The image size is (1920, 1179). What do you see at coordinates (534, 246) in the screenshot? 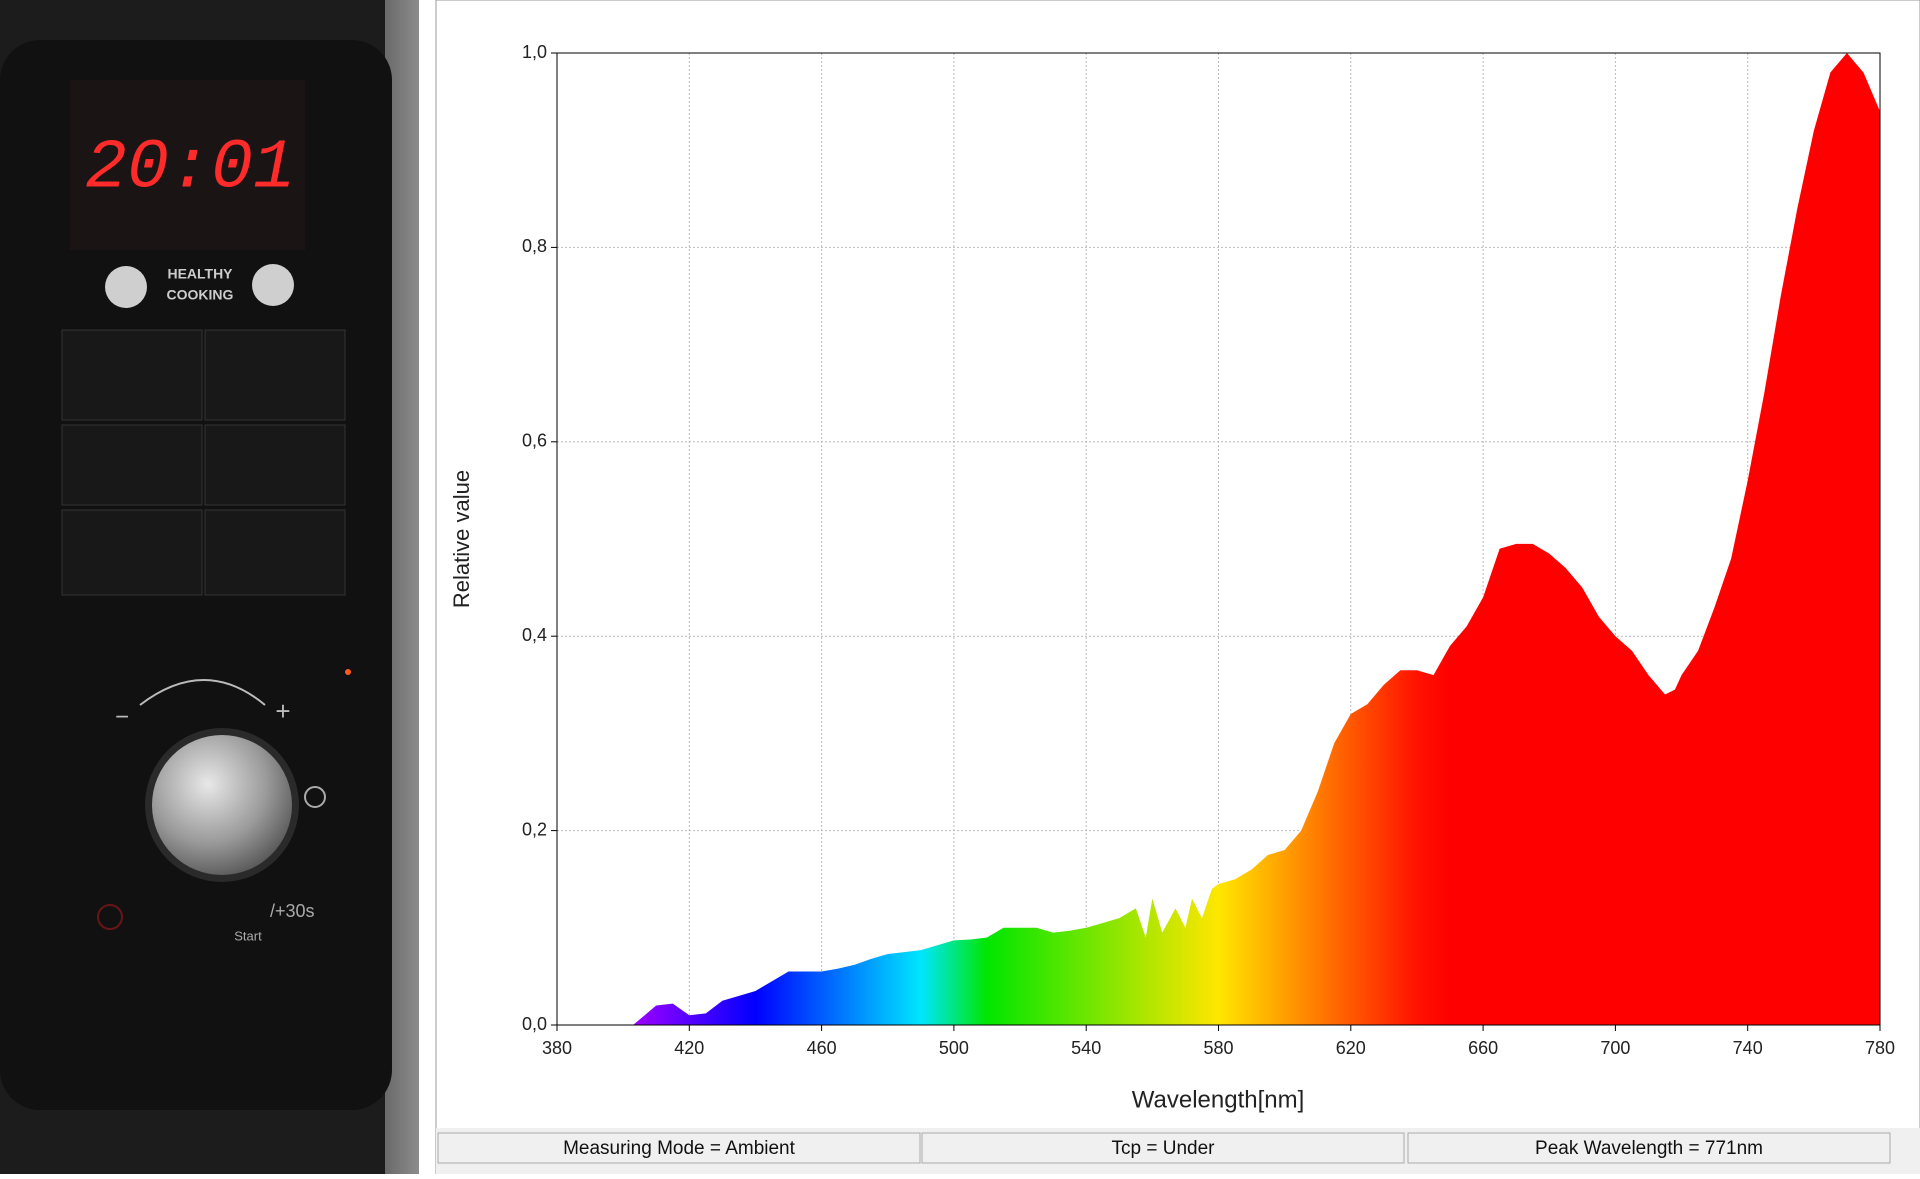
I see `y-tick-label: 0,8` at bounding box center [534, 246].